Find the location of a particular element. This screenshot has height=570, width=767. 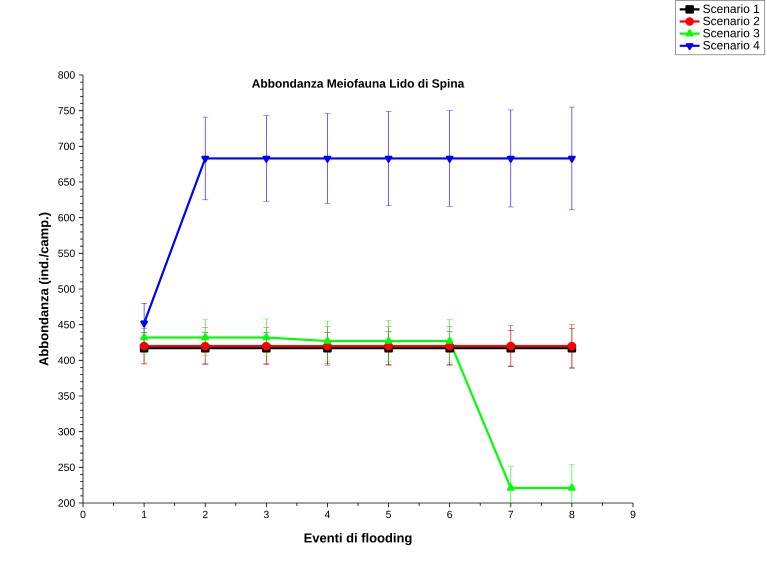

x-tick-label: 3 is located at coordinates (266, 514).